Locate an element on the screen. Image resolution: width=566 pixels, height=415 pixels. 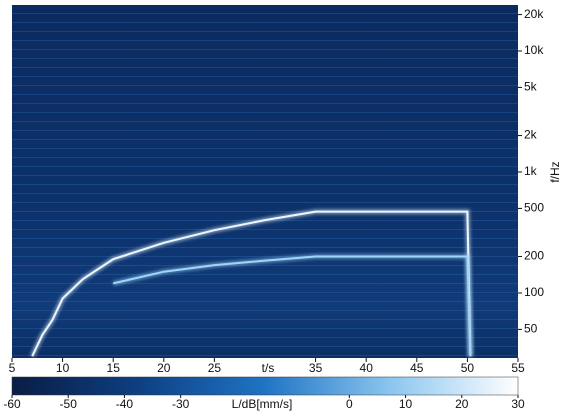
y-axis-label: f/Hz is located at coordinates (555, 171).